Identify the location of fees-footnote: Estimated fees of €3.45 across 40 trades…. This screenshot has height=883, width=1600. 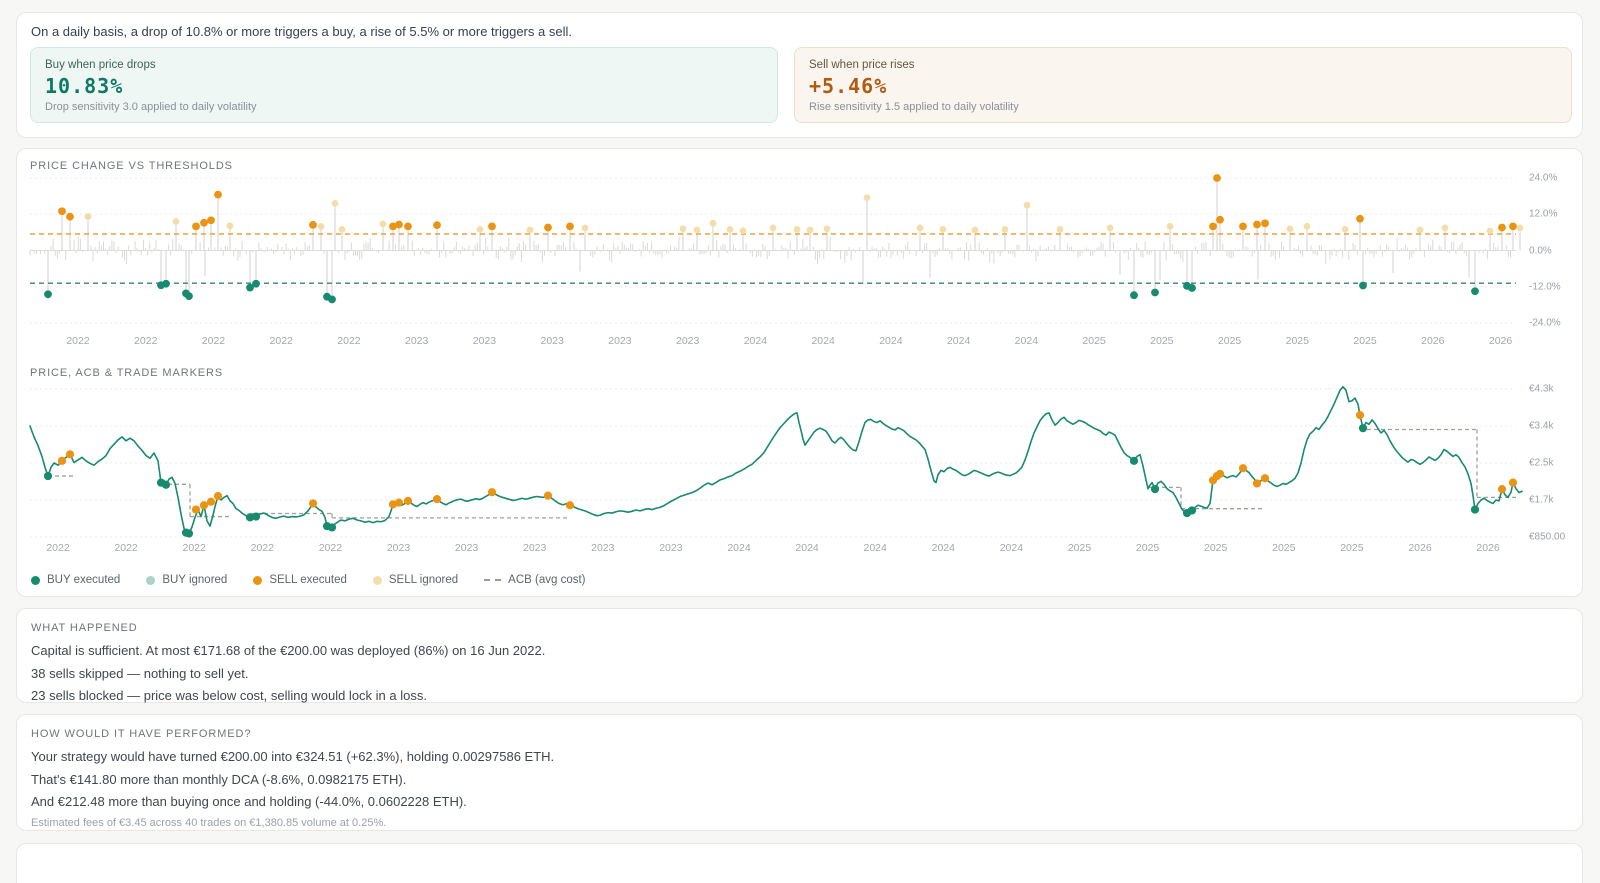
(209, 822).